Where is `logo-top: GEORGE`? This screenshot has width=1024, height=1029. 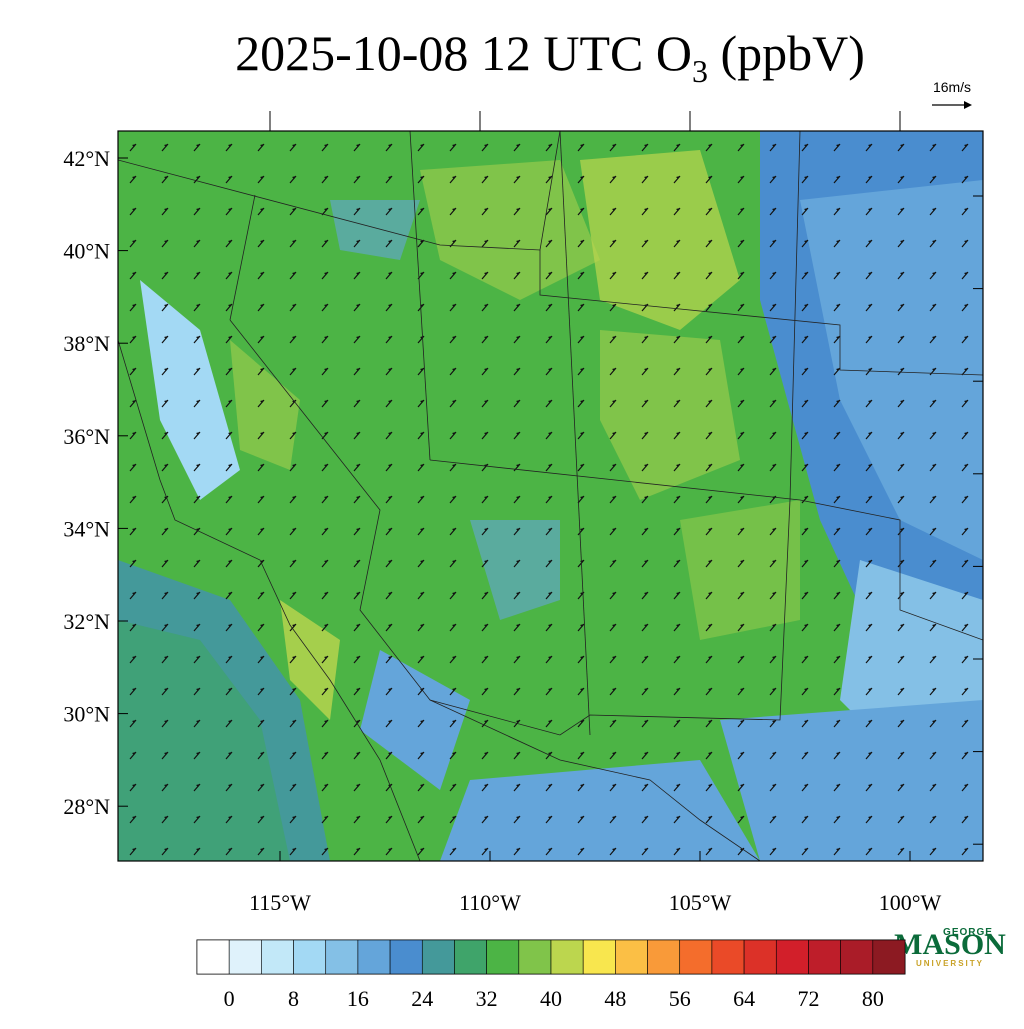 logo-top: GEORGE is located at coordinates (968, 932).